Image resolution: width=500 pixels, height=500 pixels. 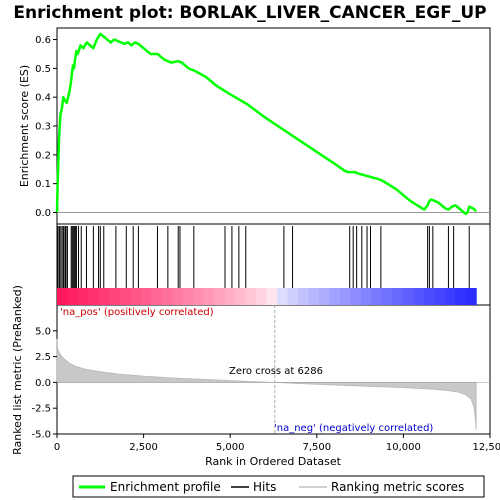 I want to click on neg-correlated-label: 'na_neg' (negatively correlated), so click(x=353, y=428).